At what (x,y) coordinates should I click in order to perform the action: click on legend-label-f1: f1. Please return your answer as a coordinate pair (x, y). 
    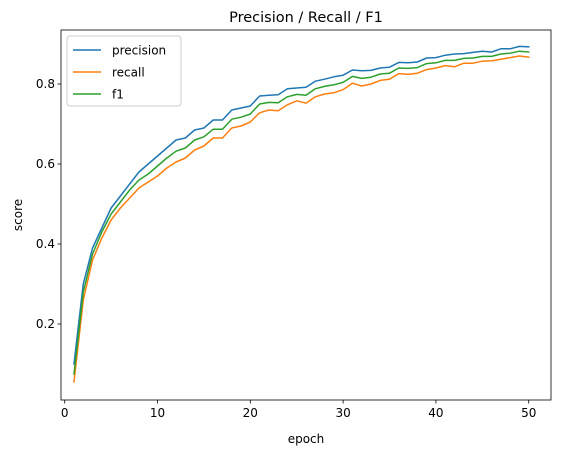
    Looking at the image, I should click on (118, 95).